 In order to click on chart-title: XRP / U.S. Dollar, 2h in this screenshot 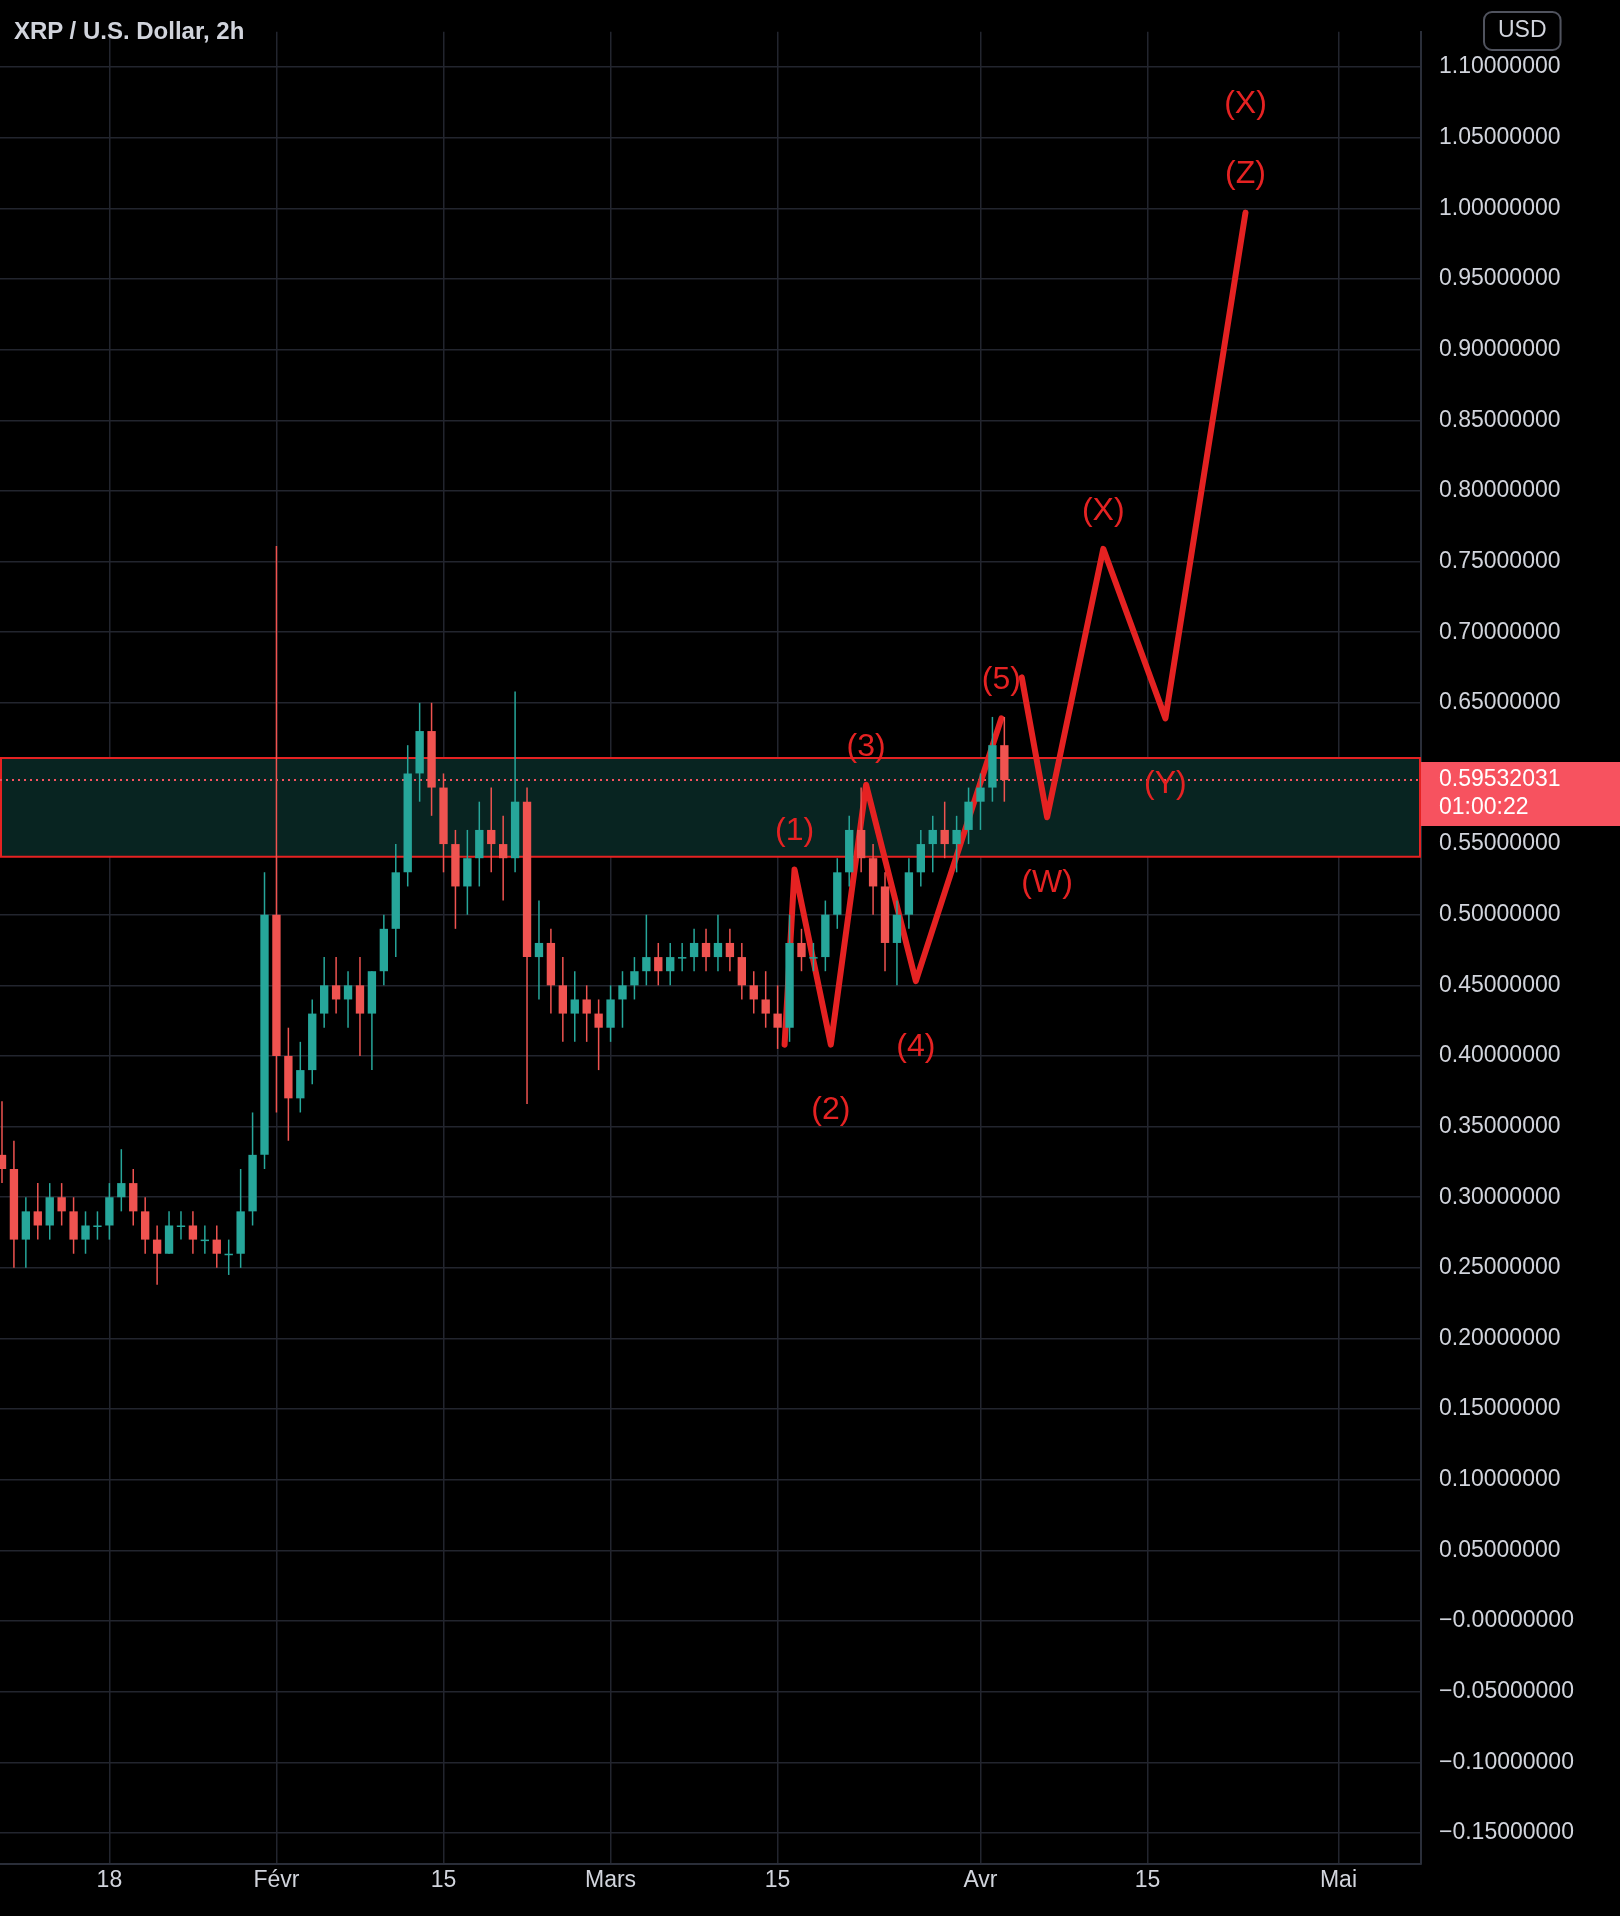, I will do `click(129, 30)`.